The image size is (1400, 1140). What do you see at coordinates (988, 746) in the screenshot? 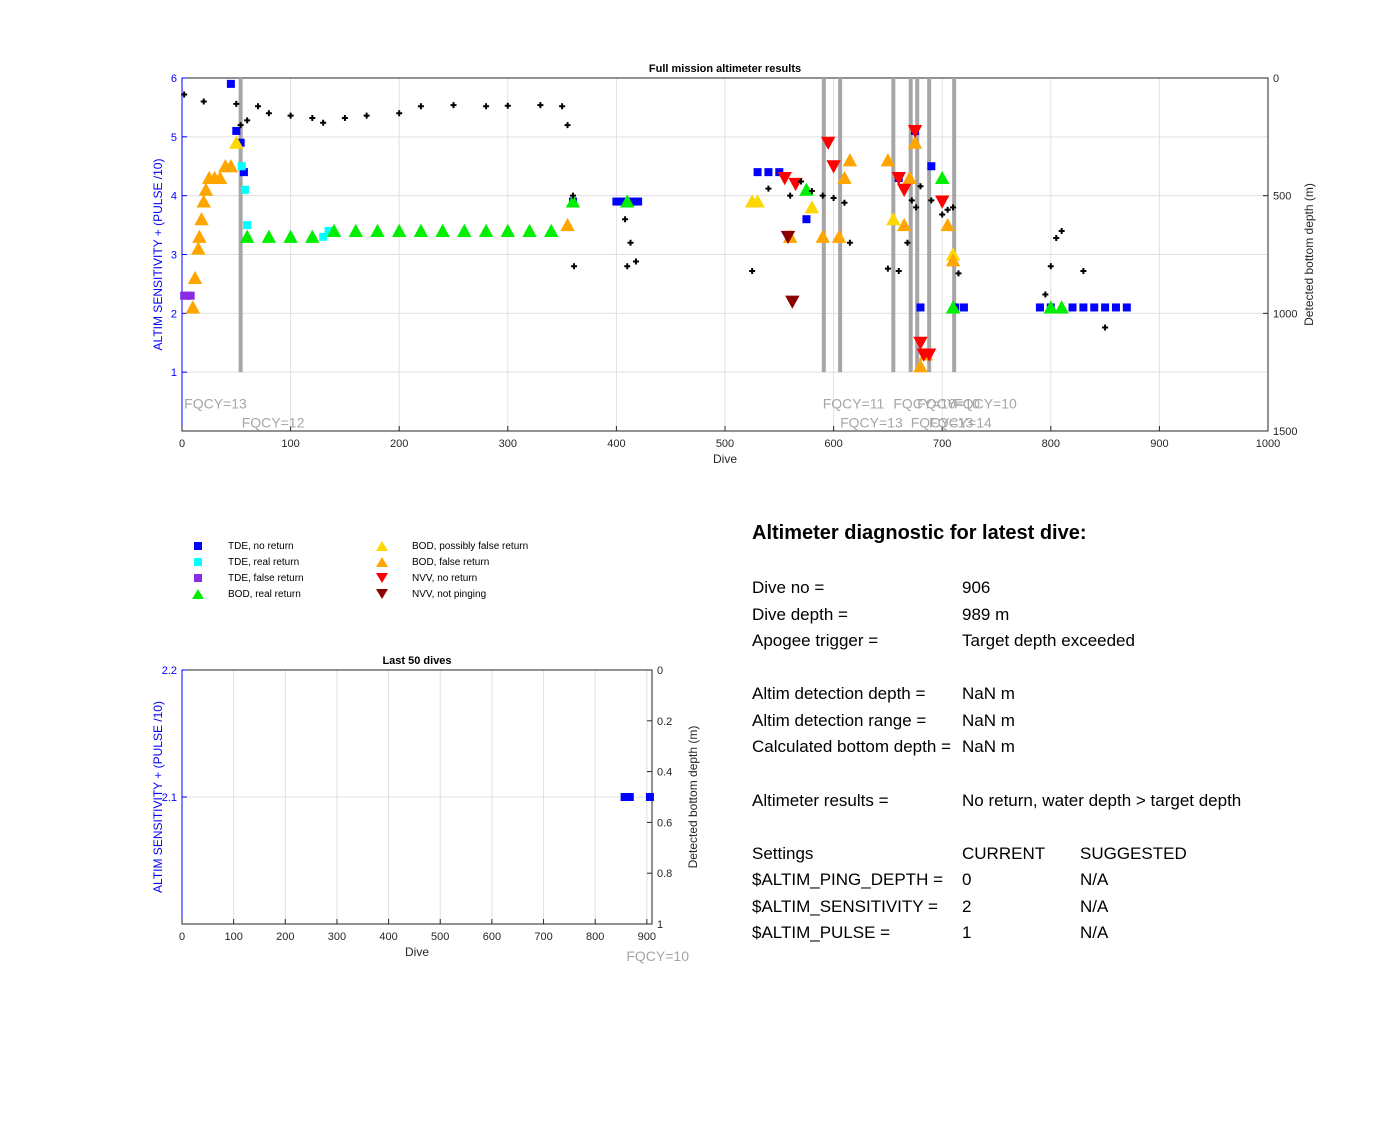
I see `calc-depth-value: NaN m` at bounding box center [988, 746].